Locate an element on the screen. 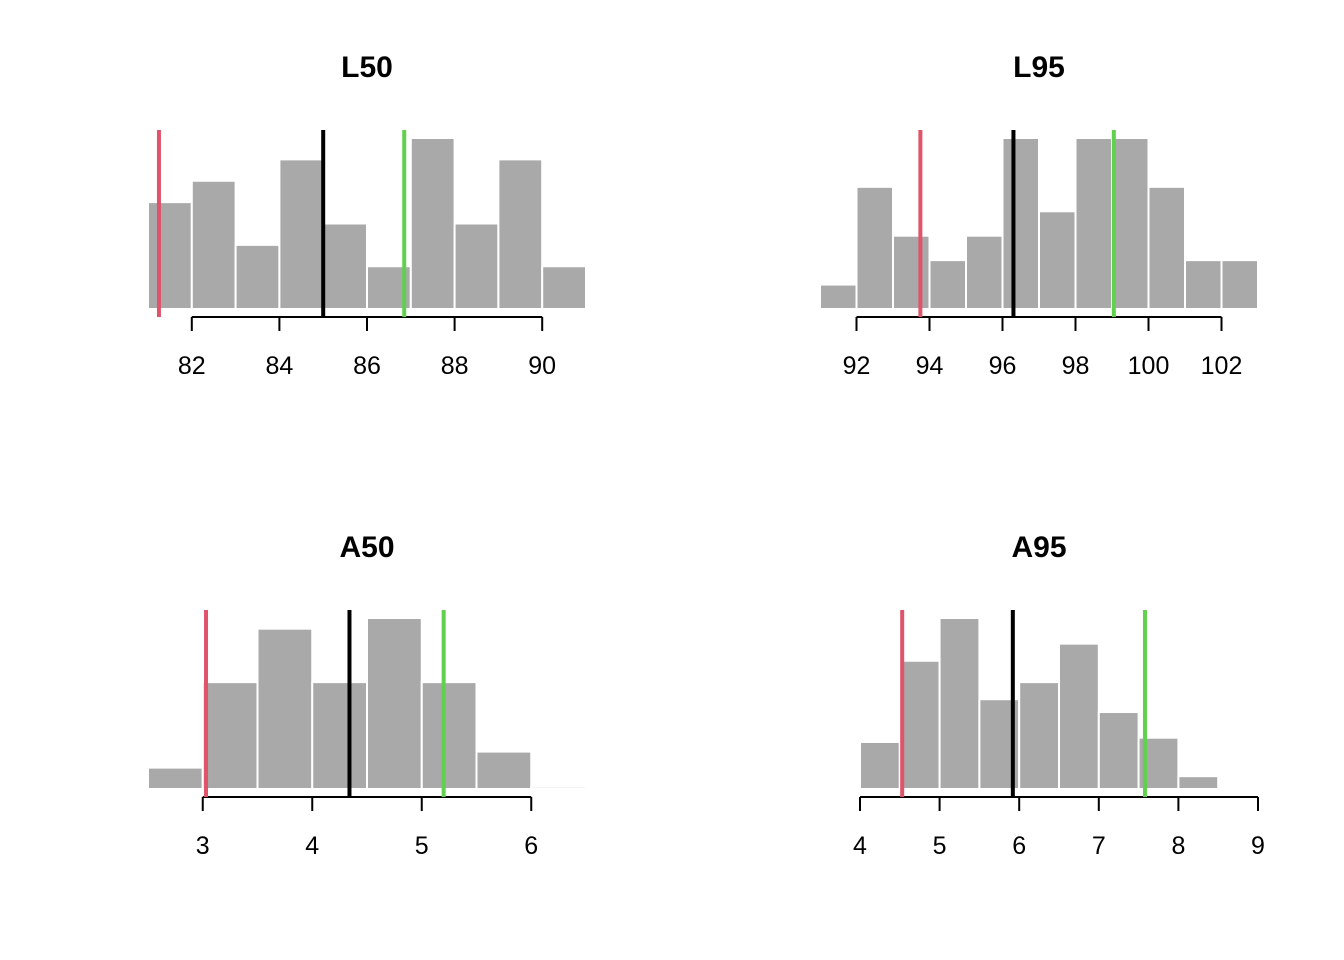 This screenshot has width=1344, height=960. x-tick-label: 3 is located at coordinates (203, 846).